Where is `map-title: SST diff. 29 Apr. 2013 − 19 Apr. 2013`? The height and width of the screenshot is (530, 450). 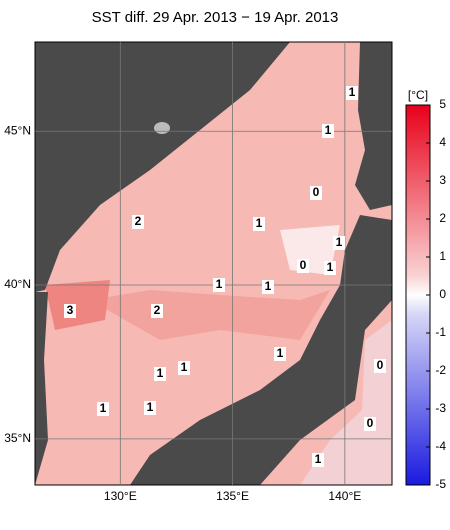
map-title: SST diff. 29 Apr. 2013 − 19 Apr. 2013 is located at coordinates (215, 17).